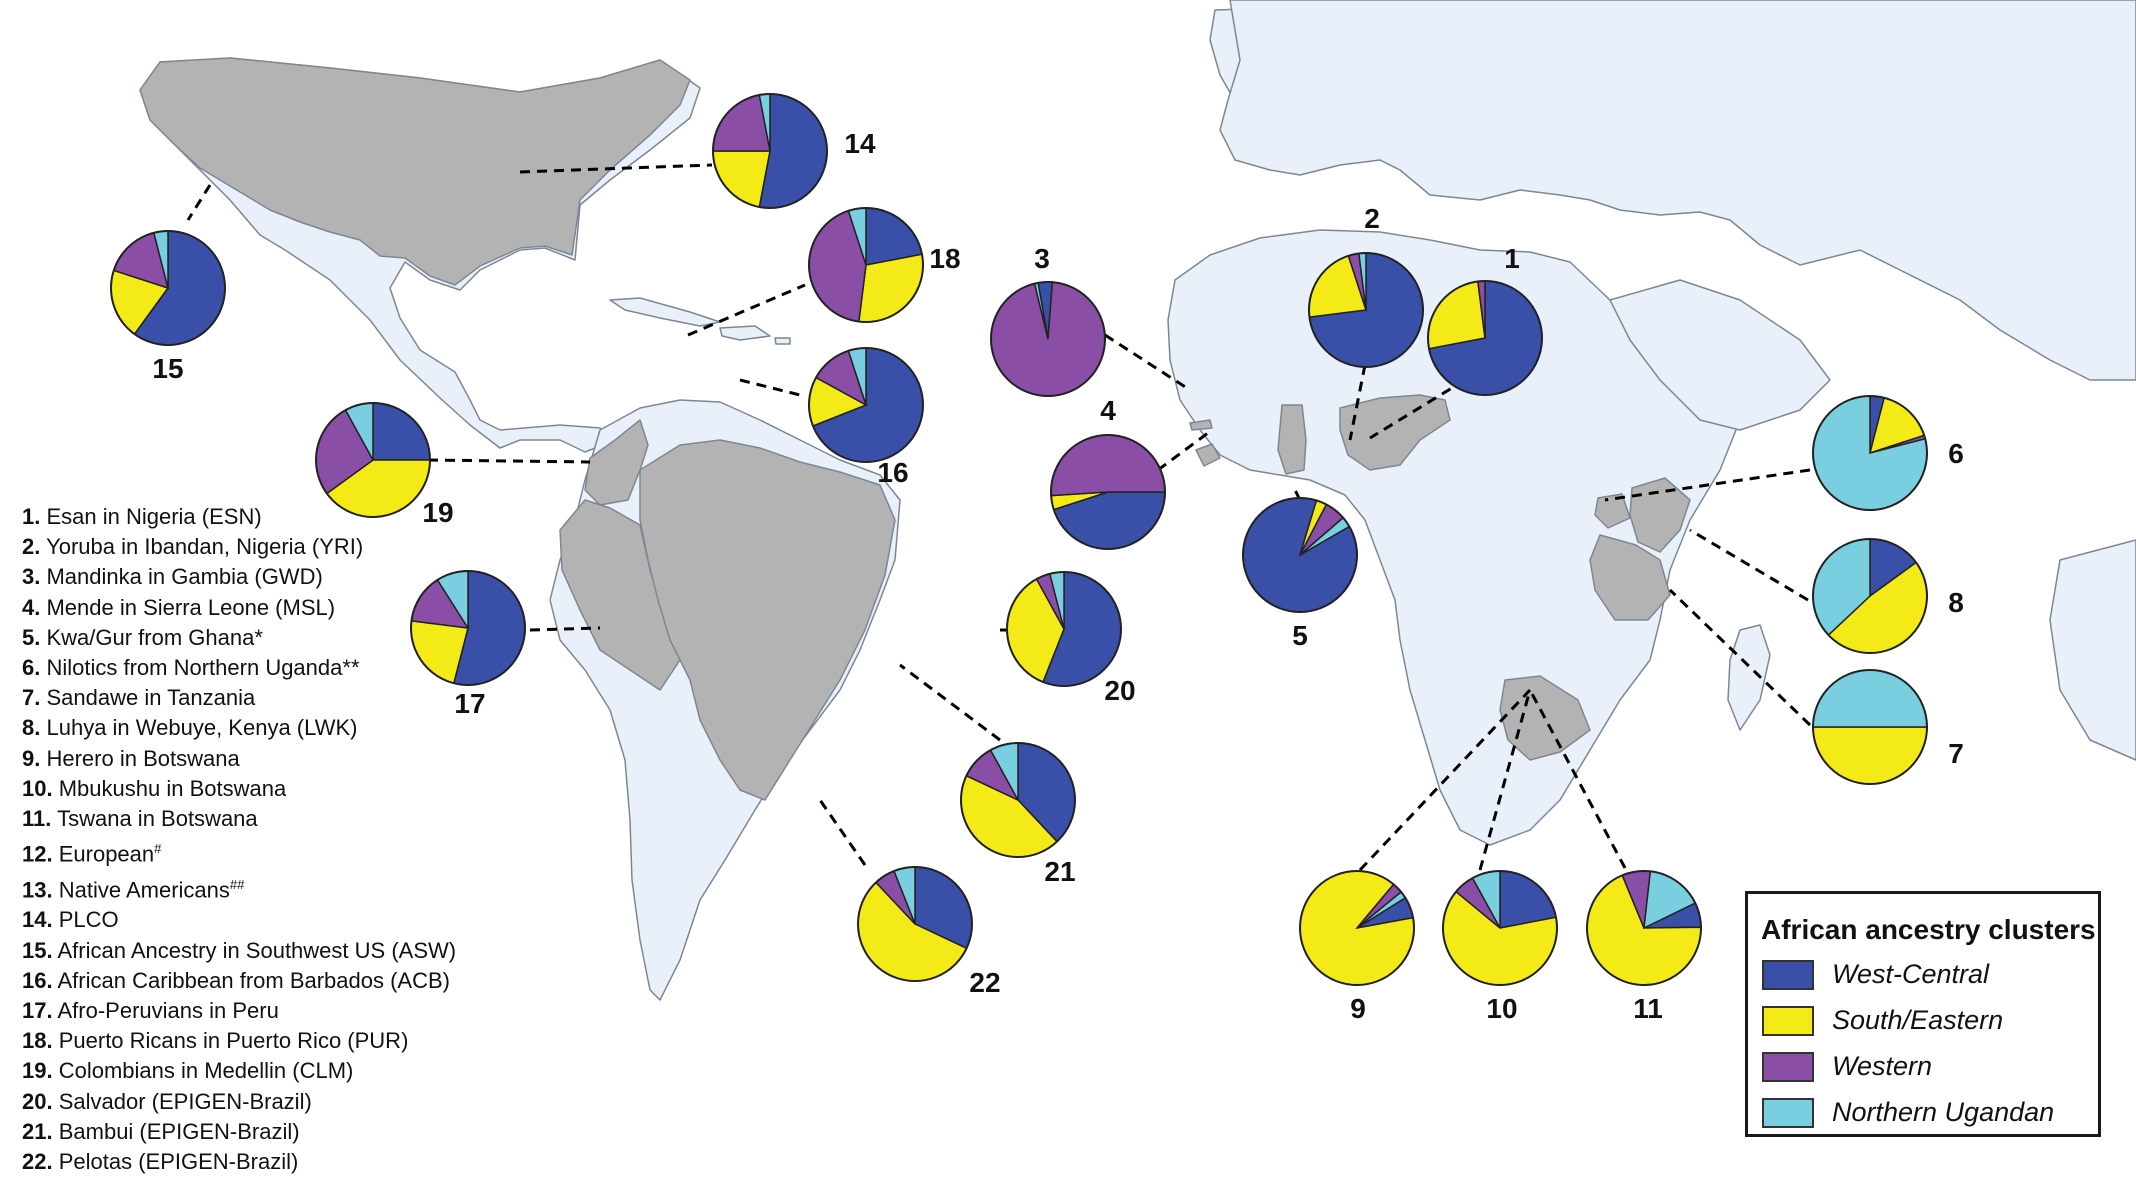 The height and width of the screenshot is (1196, 2136). What do you see at coordinates (1882, 1066) in the screenshot?
I see `legend-label: Western` at bounding box center [1882, 1066].